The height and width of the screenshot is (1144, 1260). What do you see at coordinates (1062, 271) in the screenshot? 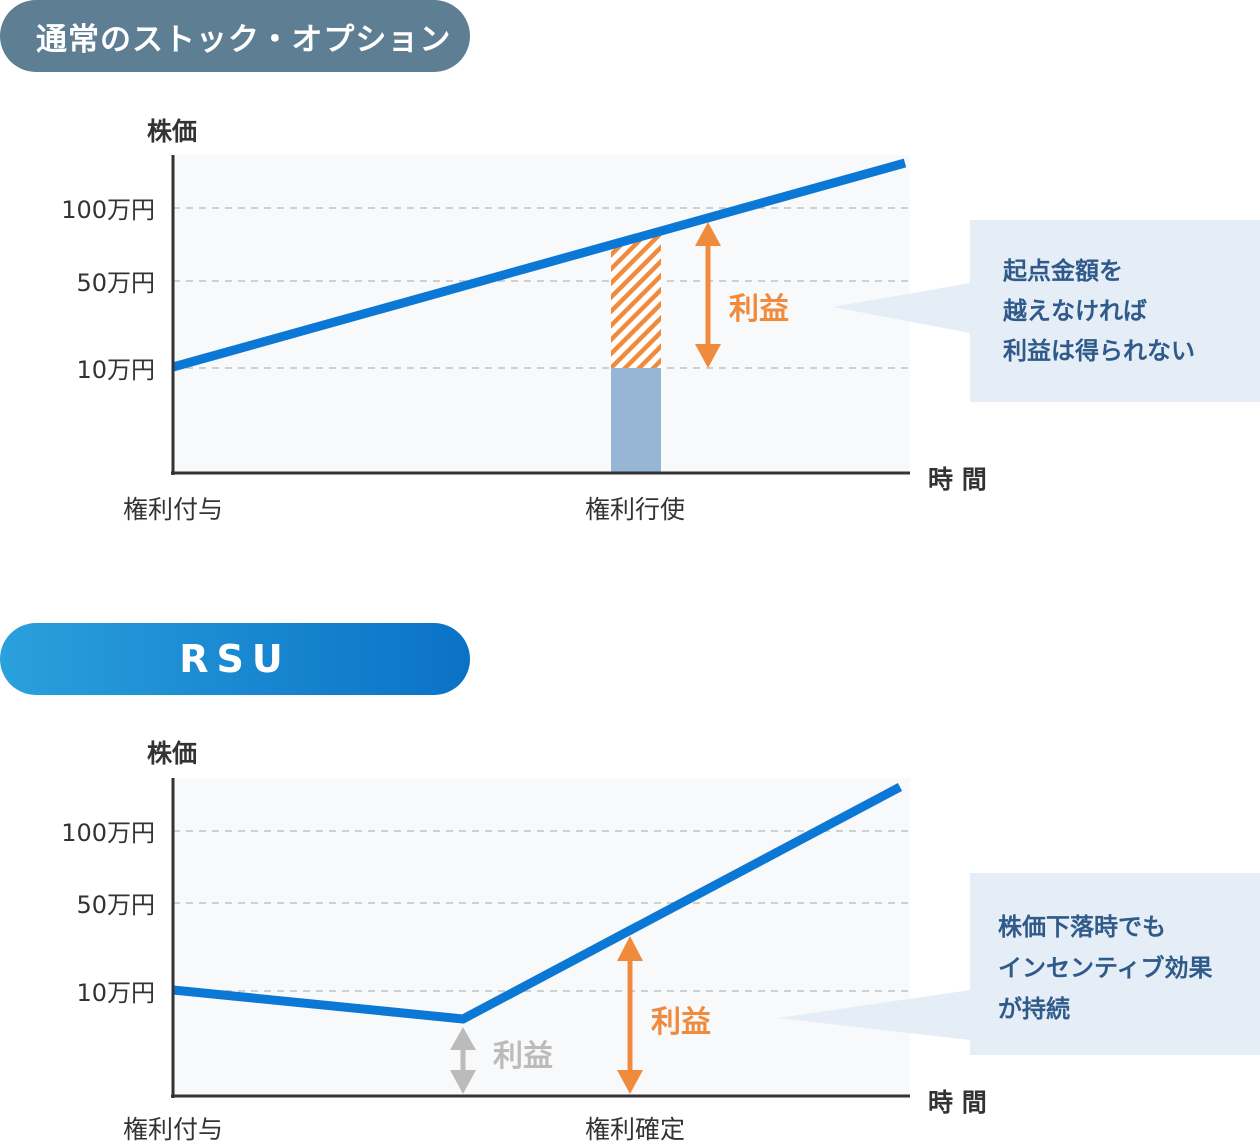
I see `callout-1-line-1: 起点金額を` at bounding box center [1062, 271].